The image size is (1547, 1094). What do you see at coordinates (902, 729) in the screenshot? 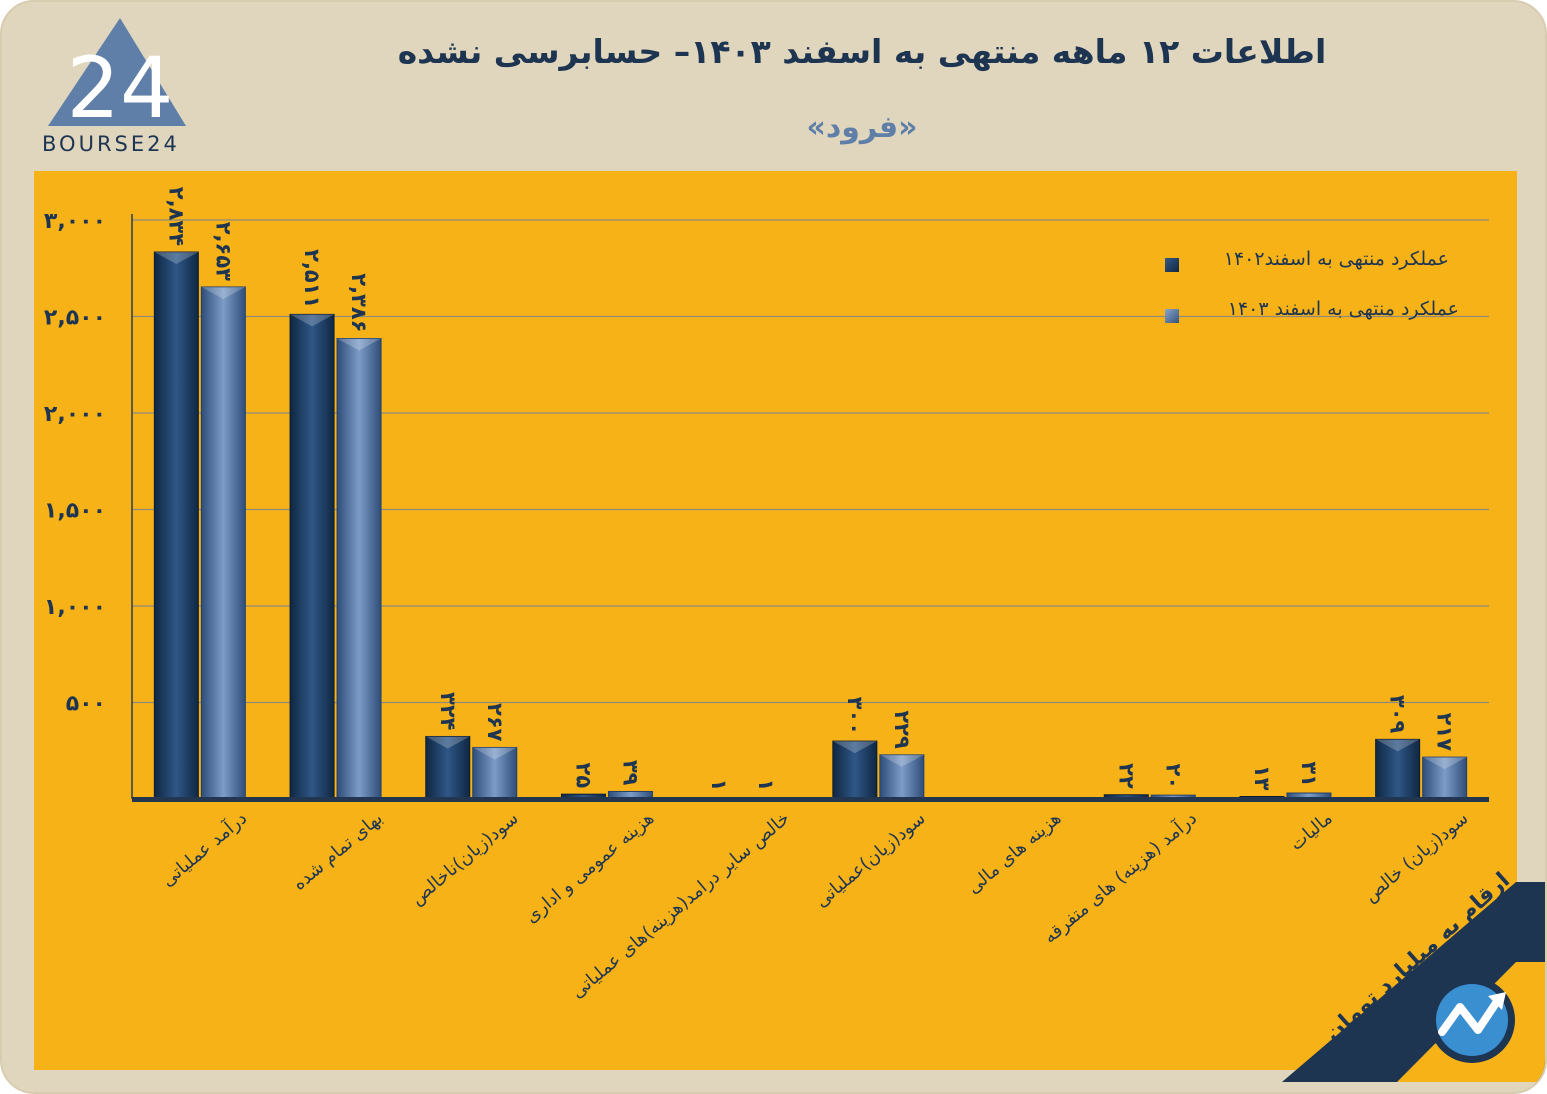
I see `data-label: ۲۲۹` at bounding box center [902, 729].